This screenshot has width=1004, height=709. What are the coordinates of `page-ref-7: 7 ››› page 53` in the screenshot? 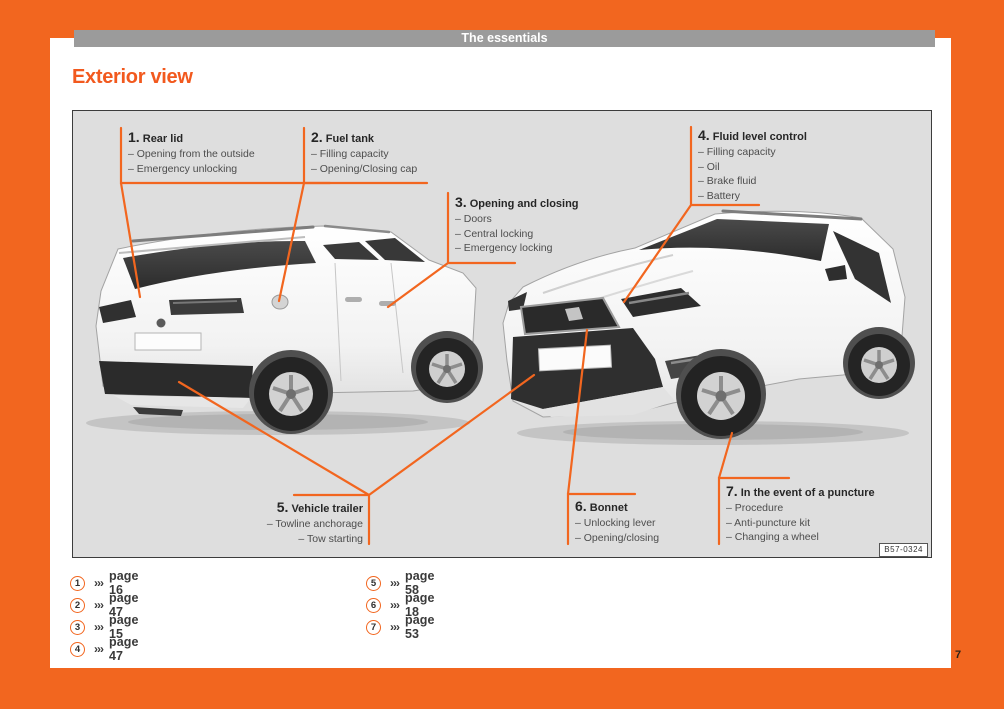 It's located at (400, 627).